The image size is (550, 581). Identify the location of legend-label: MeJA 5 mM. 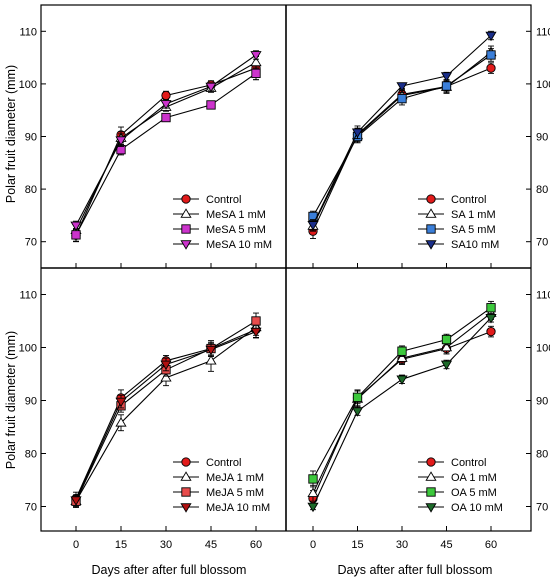
(235, 493).